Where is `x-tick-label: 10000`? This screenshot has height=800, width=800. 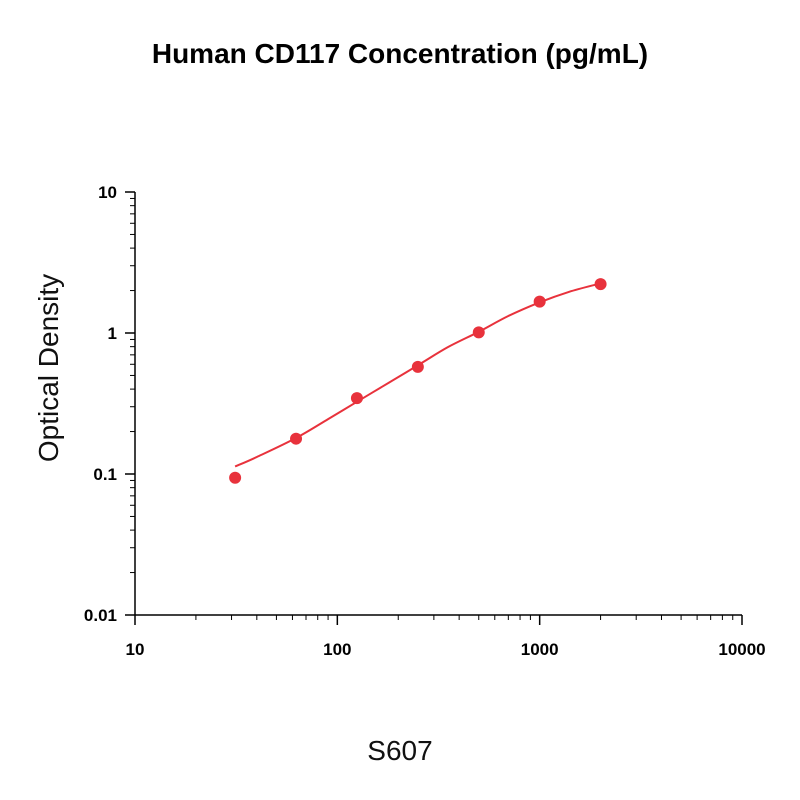
x-tick-label: 10000 is located at coordinates (741, 649).